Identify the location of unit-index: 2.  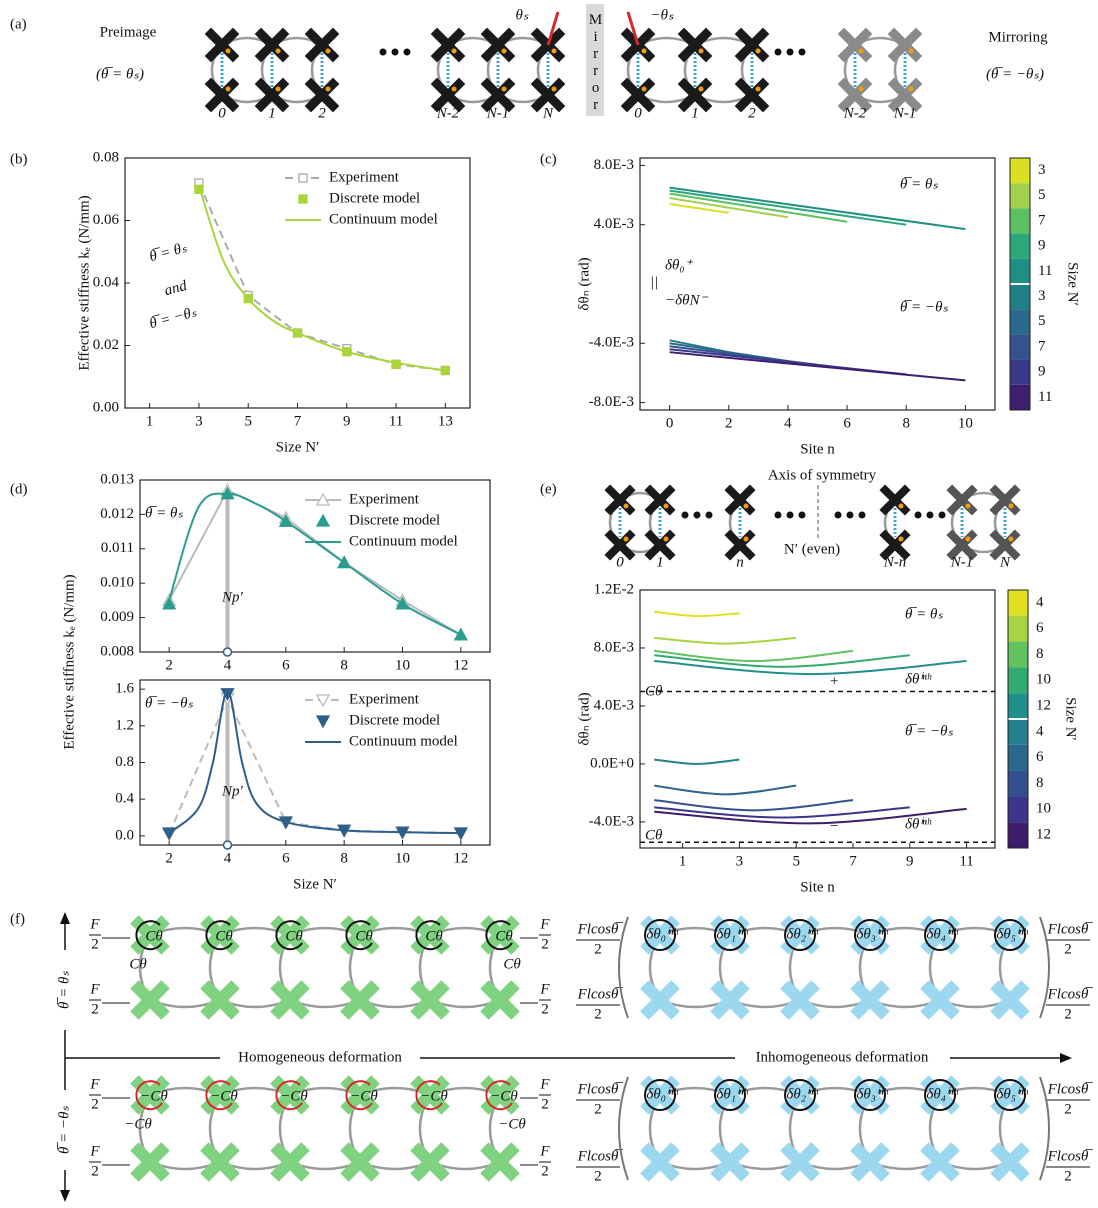
(322, 113).